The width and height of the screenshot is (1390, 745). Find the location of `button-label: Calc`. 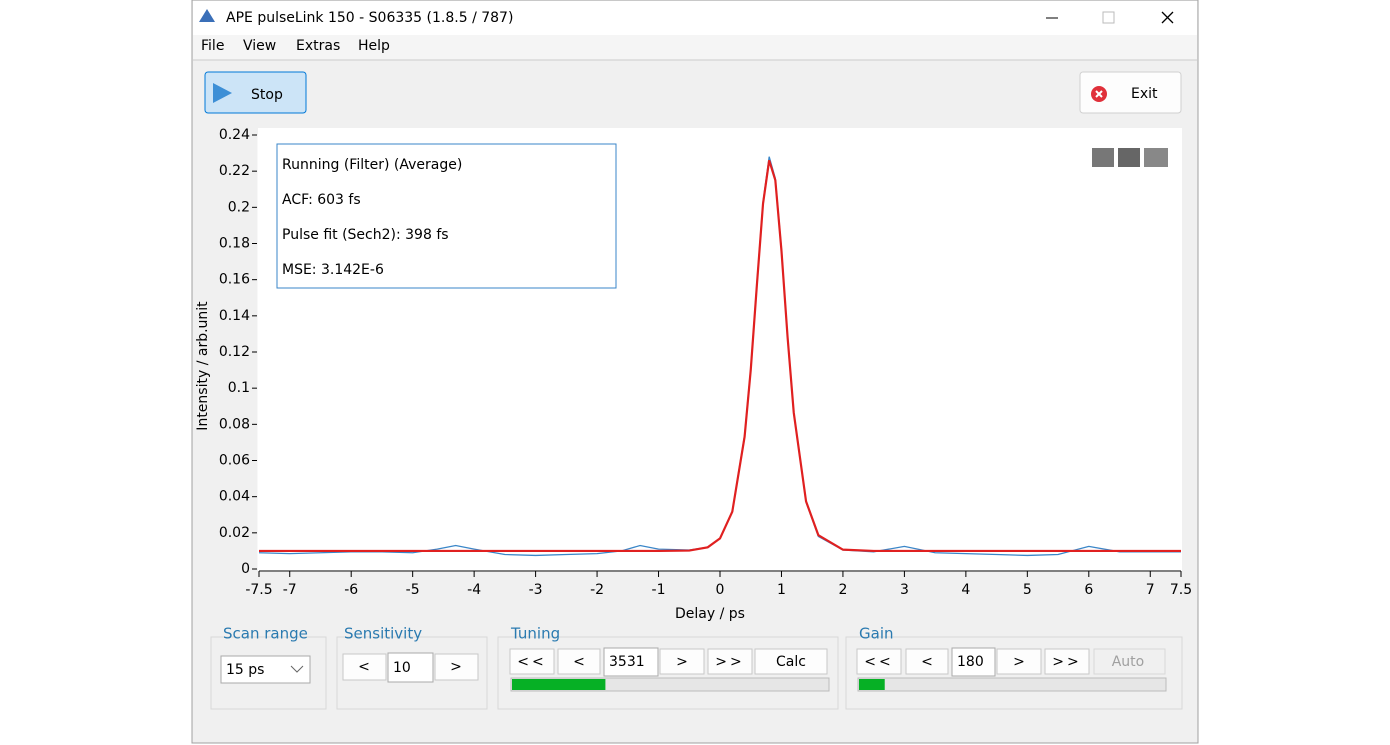

button-label: Calc is located at coordinates (791, 662).